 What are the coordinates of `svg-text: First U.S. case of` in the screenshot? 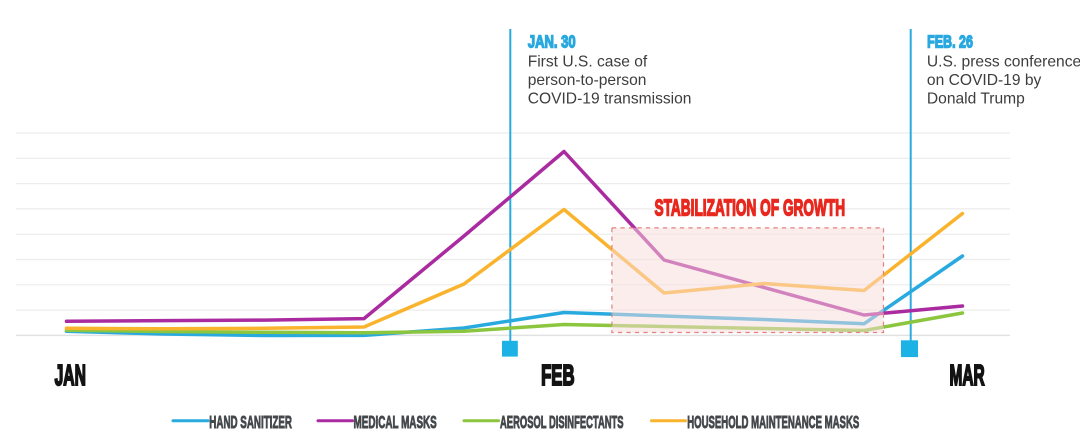 It's located at (588, 61).